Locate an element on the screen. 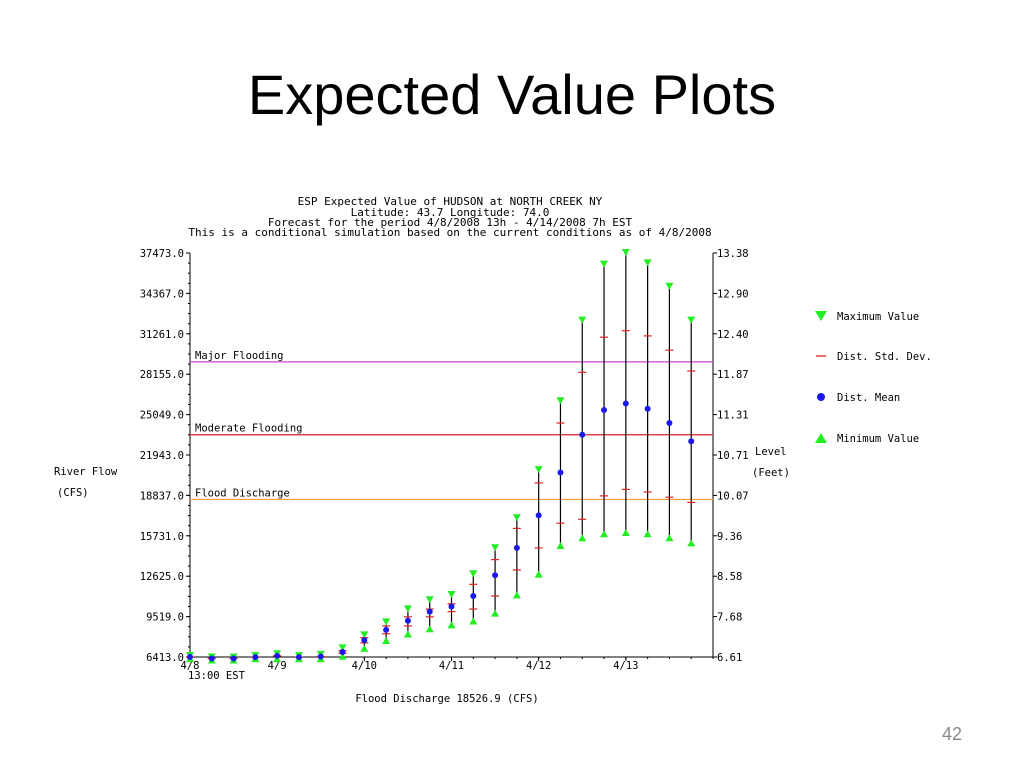  y-tick-label-right: 13.38 is located at coordinates (733, 254).